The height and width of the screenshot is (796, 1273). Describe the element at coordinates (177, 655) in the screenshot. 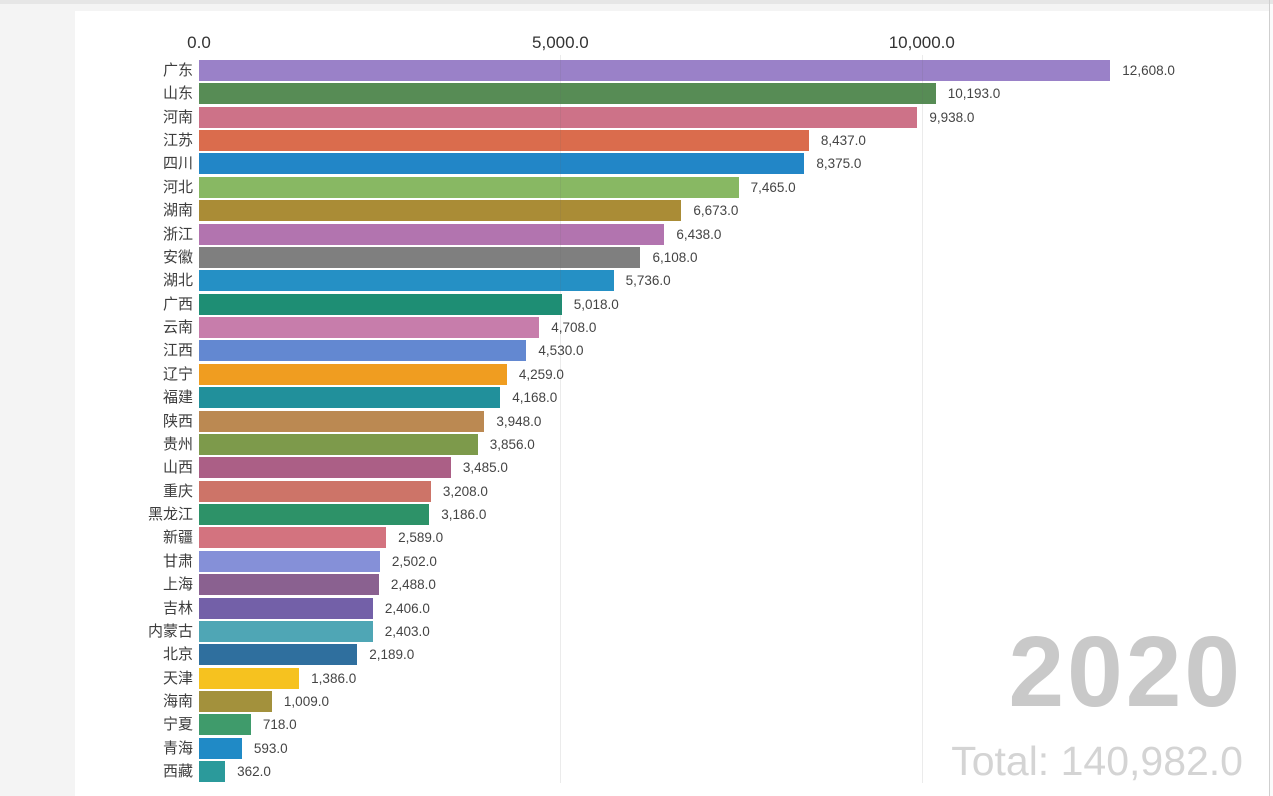

I see `category-label: 北京` at that location.